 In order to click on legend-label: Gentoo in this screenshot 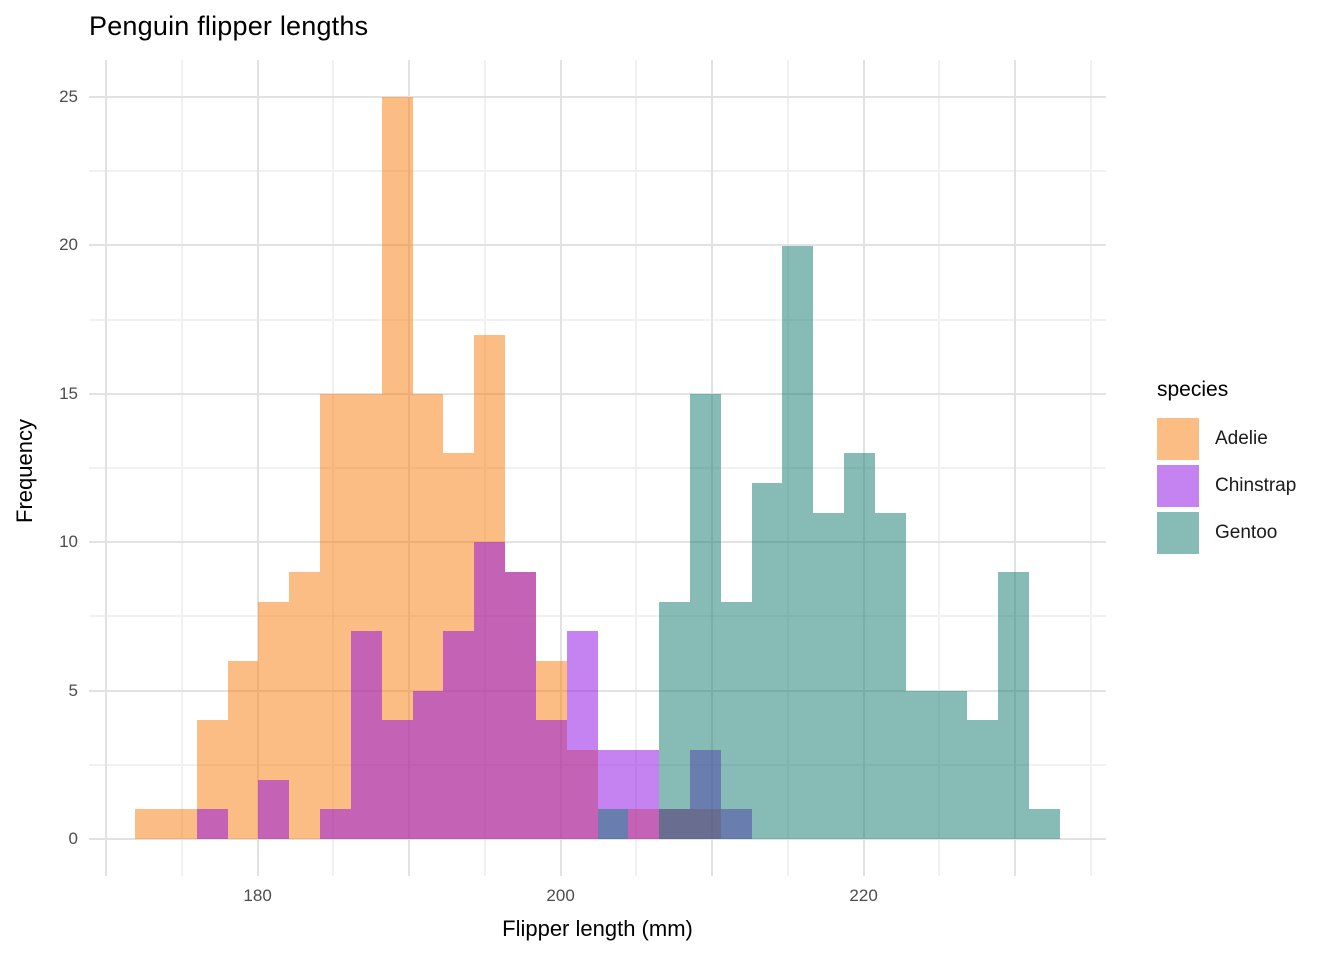, I will do `click(1246, 532)`.